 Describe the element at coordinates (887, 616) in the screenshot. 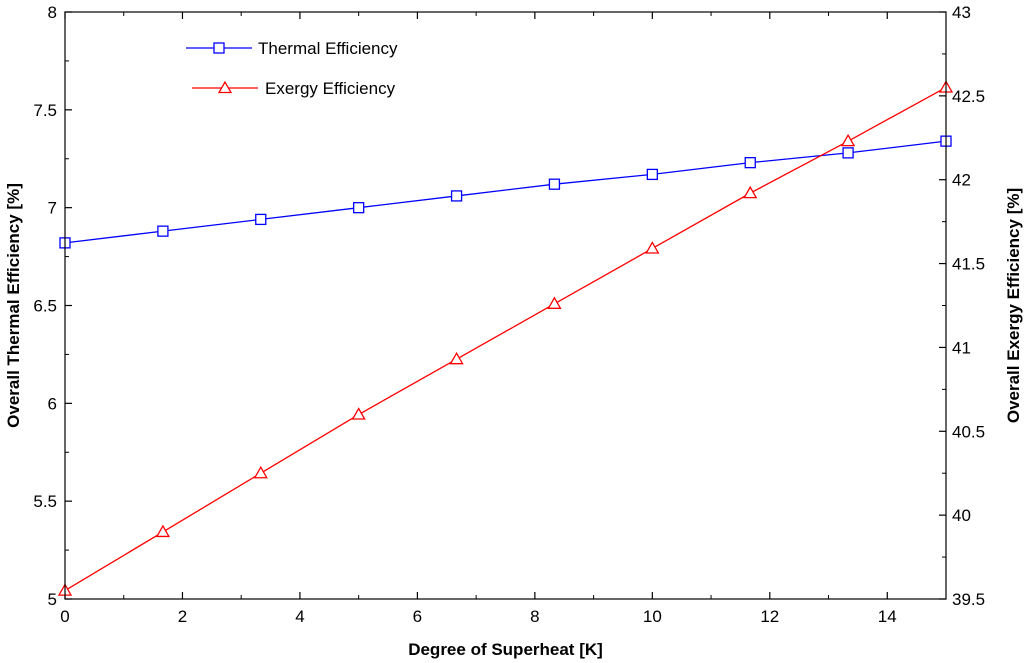

I see `x-tick-label: 14` at that location.